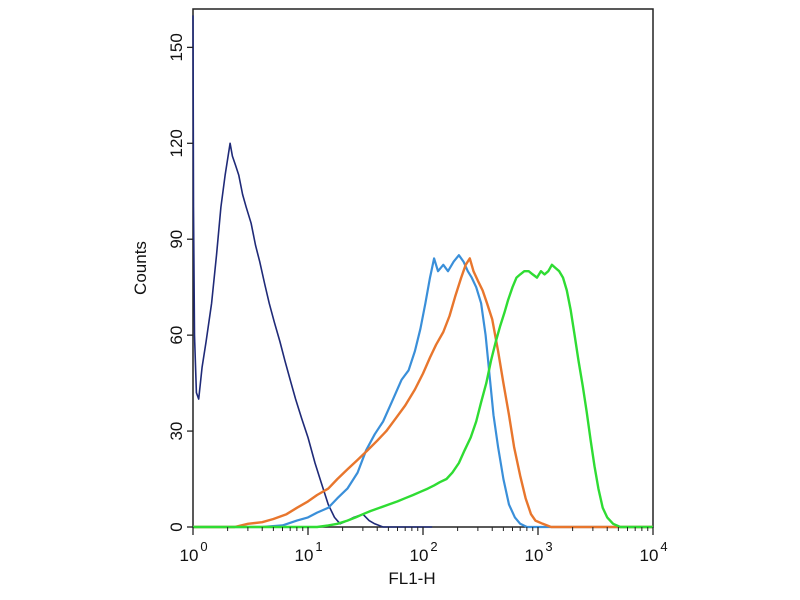 This screenshot has width=800, height=600. Describe the element at coordinates (176, 526) in the screenshot. I see `y-tick-label: 0` at that location.